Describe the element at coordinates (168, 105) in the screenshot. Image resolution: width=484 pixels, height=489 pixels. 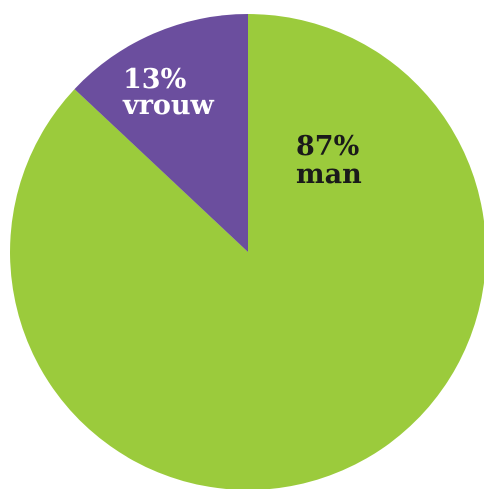
I see `slice-category-vrouw: vrouw` at that location.